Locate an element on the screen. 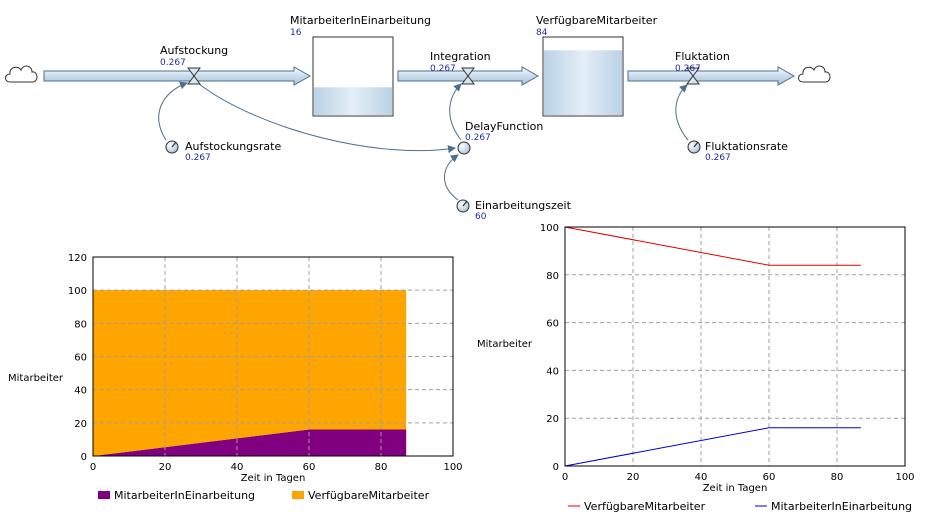 Image resolution: width=941 pixels, height=529 pixels. y-tick-label: 120 is located at coordinates (77, 258).